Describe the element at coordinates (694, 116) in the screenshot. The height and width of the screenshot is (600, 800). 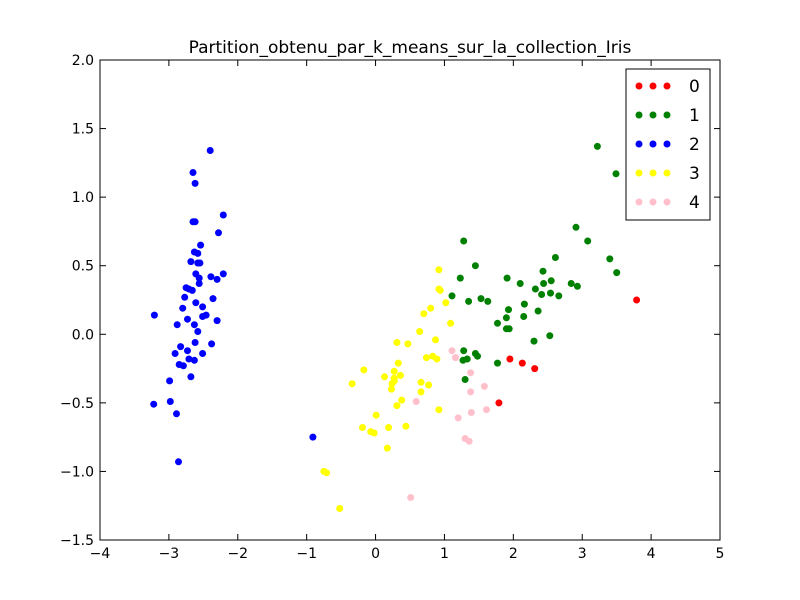
I see `legend-label-1: 1` at that location.